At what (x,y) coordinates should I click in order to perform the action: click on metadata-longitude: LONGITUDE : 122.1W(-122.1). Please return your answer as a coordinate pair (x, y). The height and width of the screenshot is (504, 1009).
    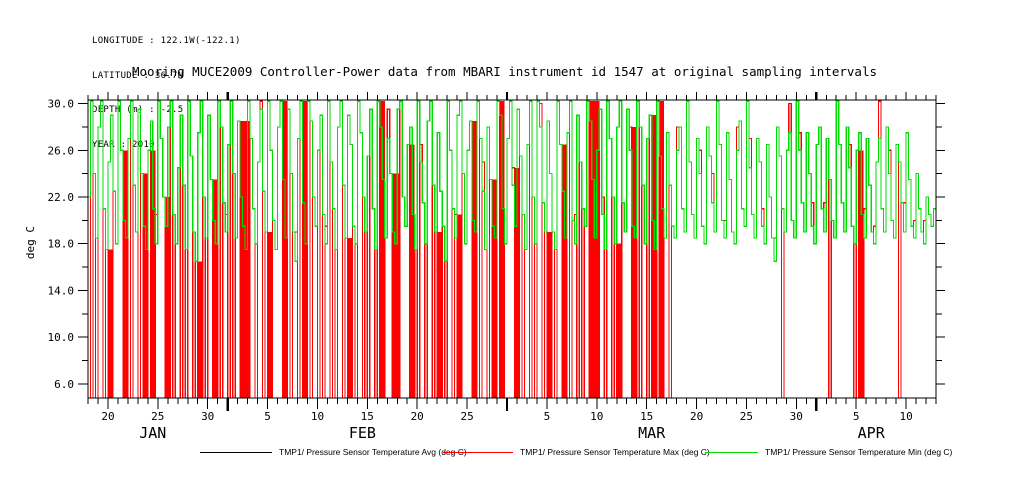
    Looking at the image, I should click on (166, 41).